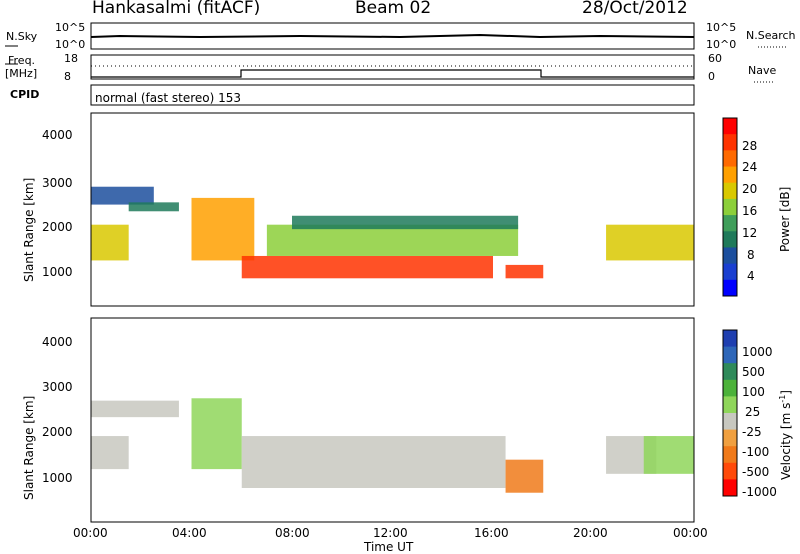  What do you see at coordinates (25, 94) in the screenshot?
I see `cpid-label: CPID` at bounding box center [25, 94].